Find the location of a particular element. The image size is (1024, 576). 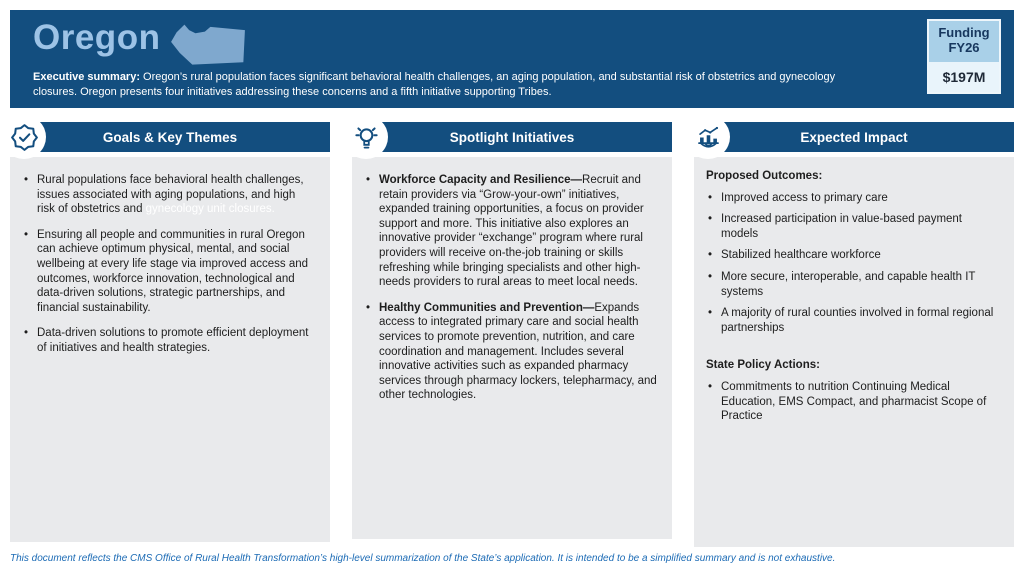

section-heading: Proposed Outcomes: is located at coordinates (764, 176).